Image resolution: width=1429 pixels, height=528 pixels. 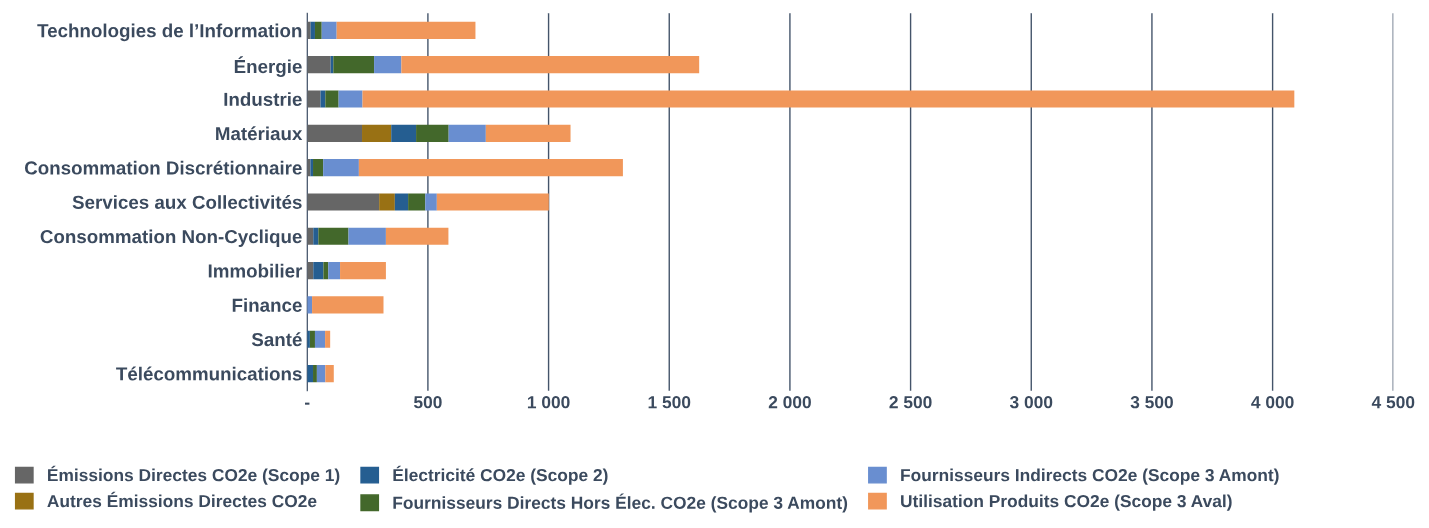 I want to click on legend-label: Fournisseurs Indirects CO2e (Scope 3 Amont), so click(x=1090, y=476).